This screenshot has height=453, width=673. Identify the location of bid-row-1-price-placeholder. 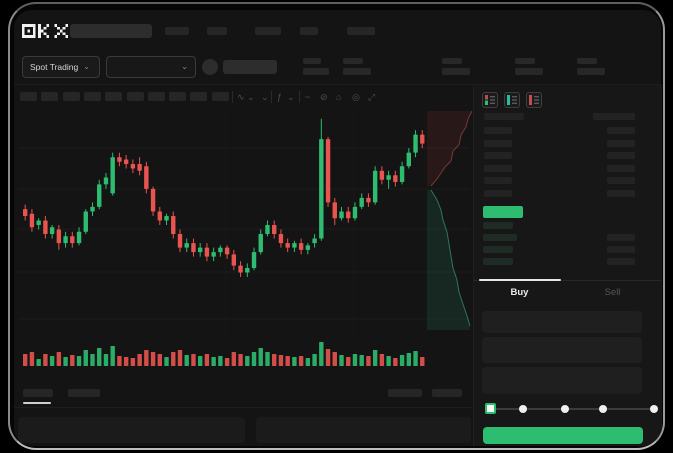
(498, 225).